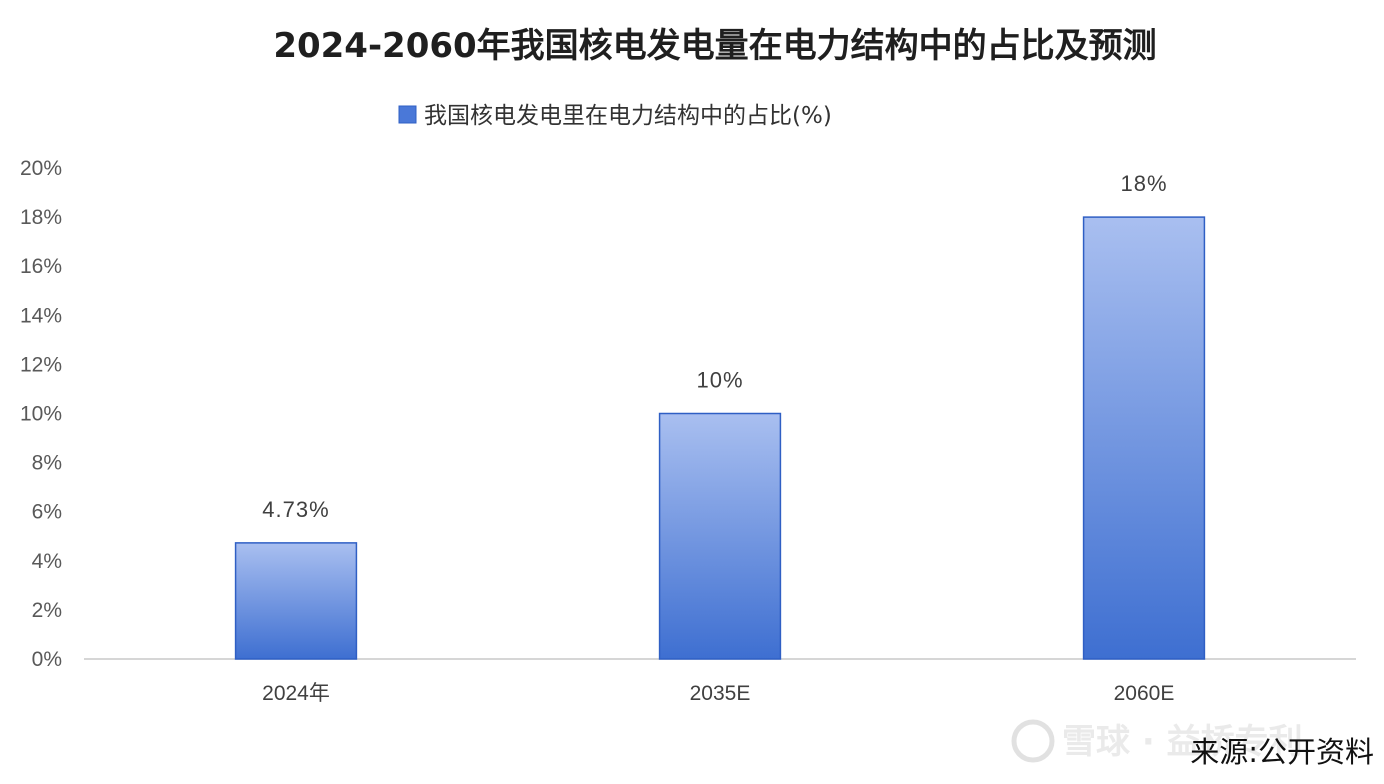 Image resolution: width=1384 pixels, height=784 pixels. What do you see at coordinates (407, 114) in the screenshot?
I see `legend-swatch` at bounding box center [407, 114].